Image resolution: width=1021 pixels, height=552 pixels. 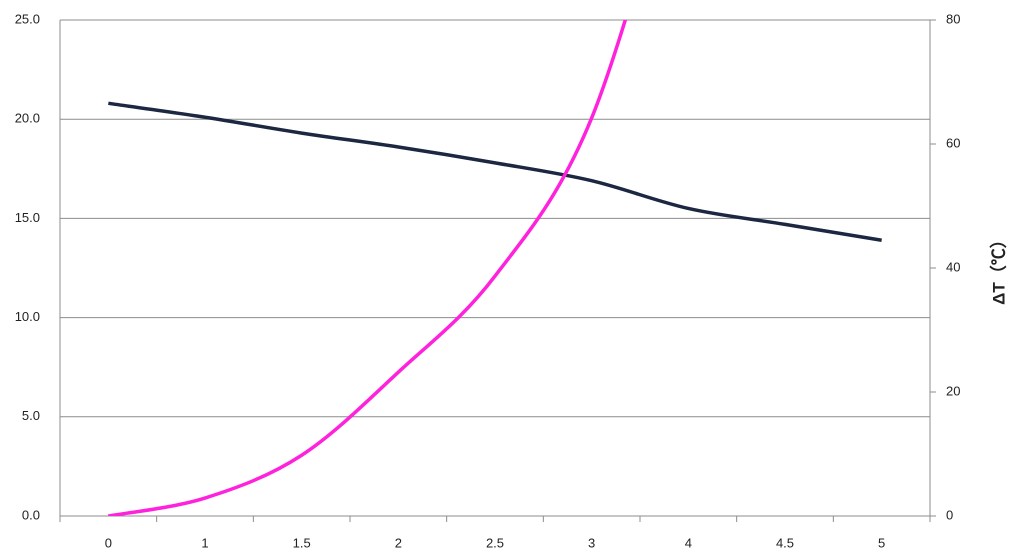 I want to click on y2-axis-label: ΔT（℃）, so click(x=998, y=268).